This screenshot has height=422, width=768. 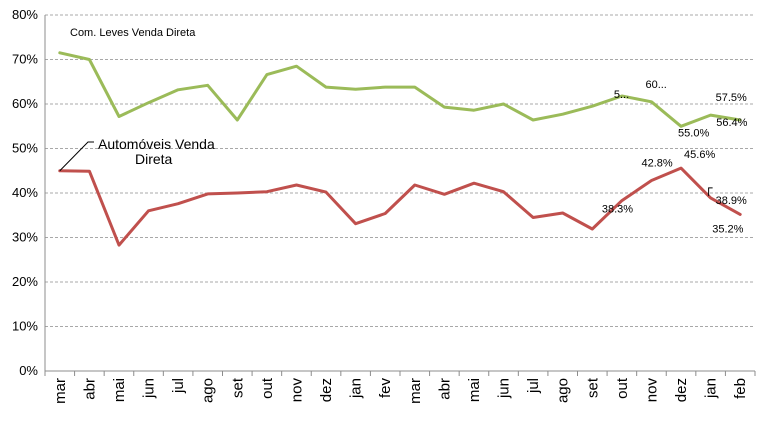 I want to click on y-tick-label: 50%, so click(x=25, y=148).